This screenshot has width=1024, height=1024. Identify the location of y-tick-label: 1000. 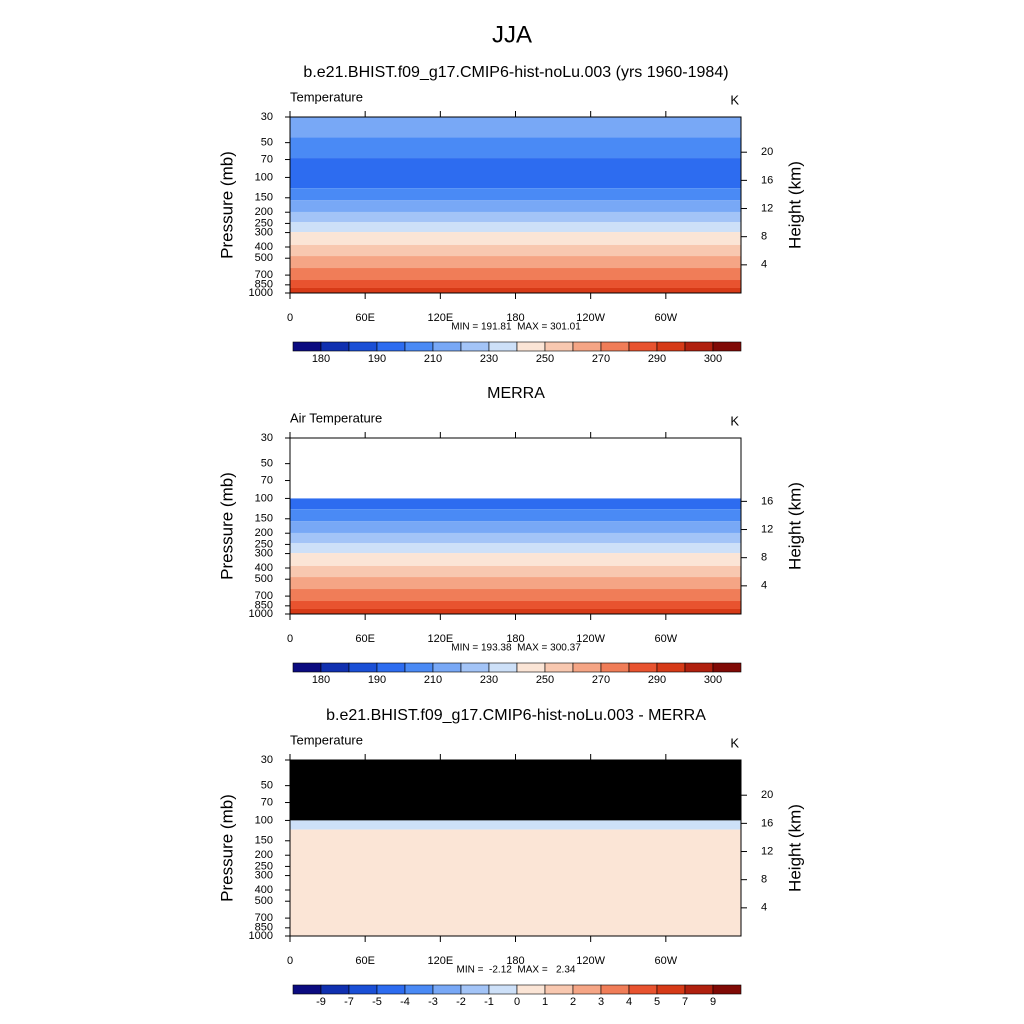
(261, 293).